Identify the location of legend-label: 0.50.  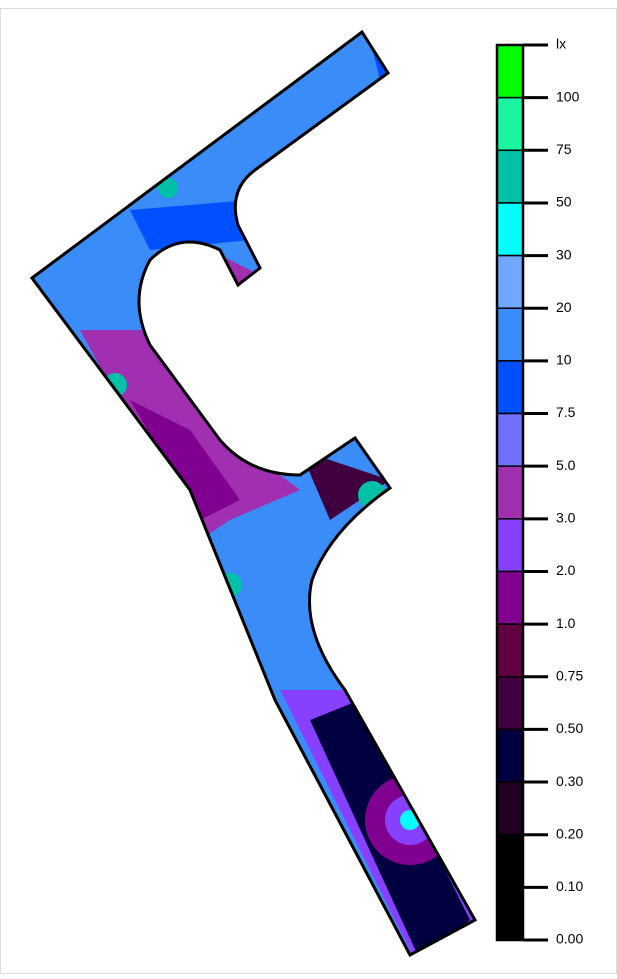
(569, 728).